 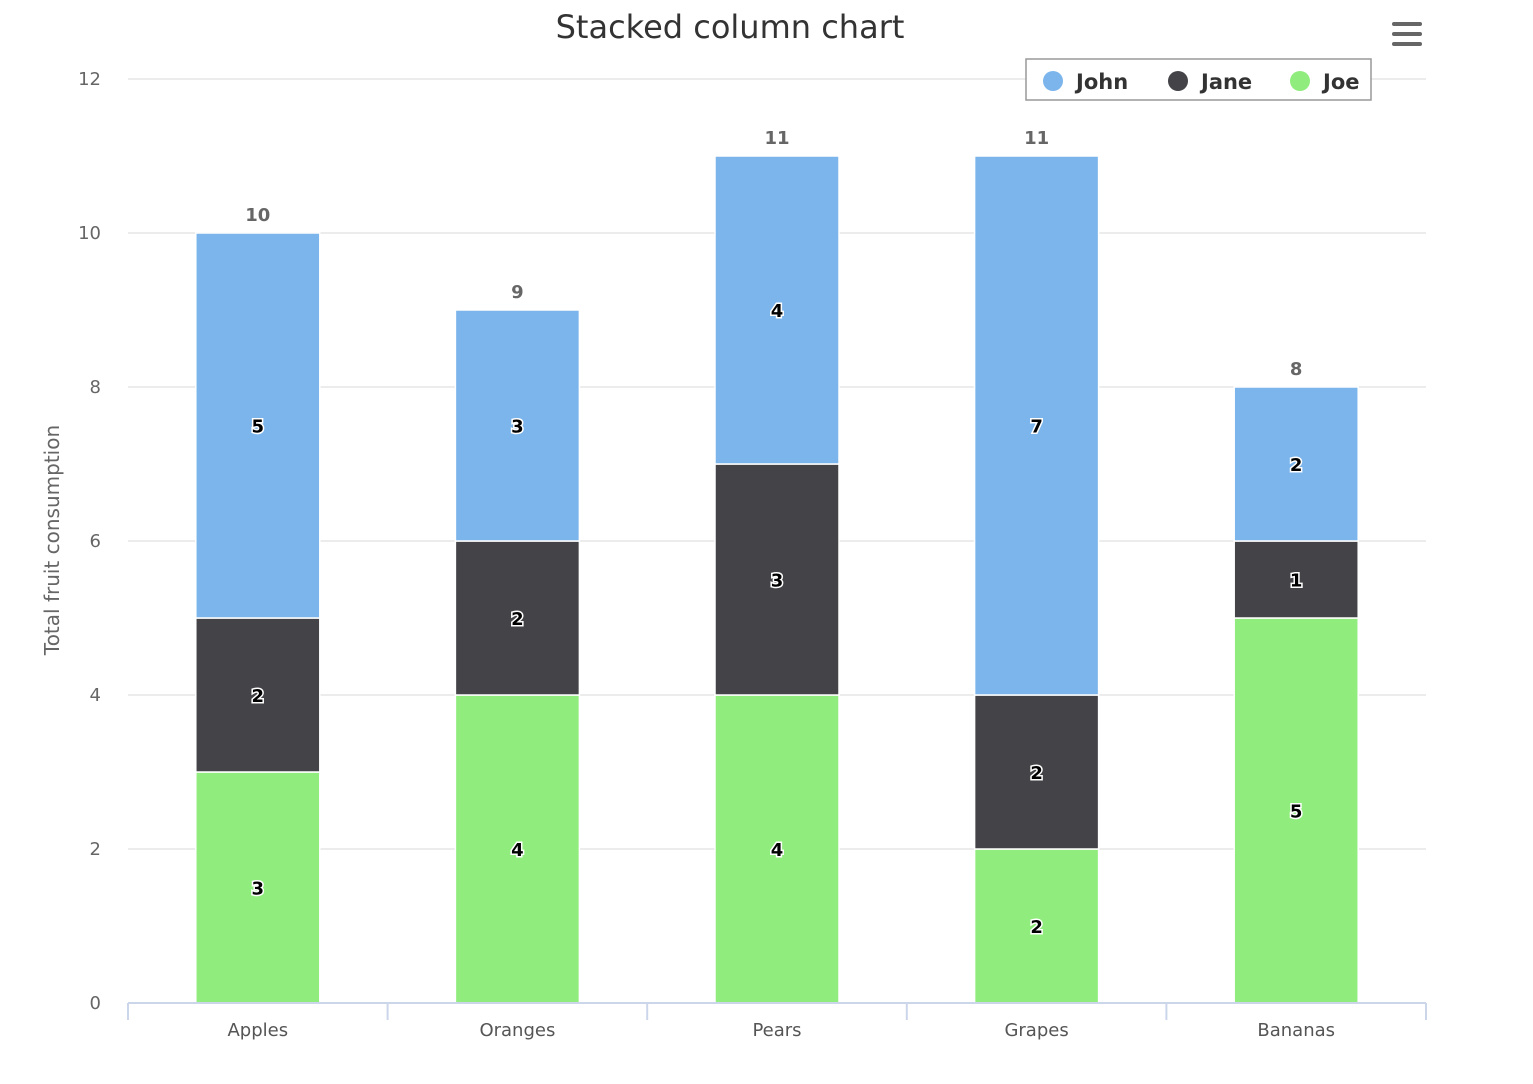 I want to click on legend-item-joe: Joe, so click(x=1324, y=82).